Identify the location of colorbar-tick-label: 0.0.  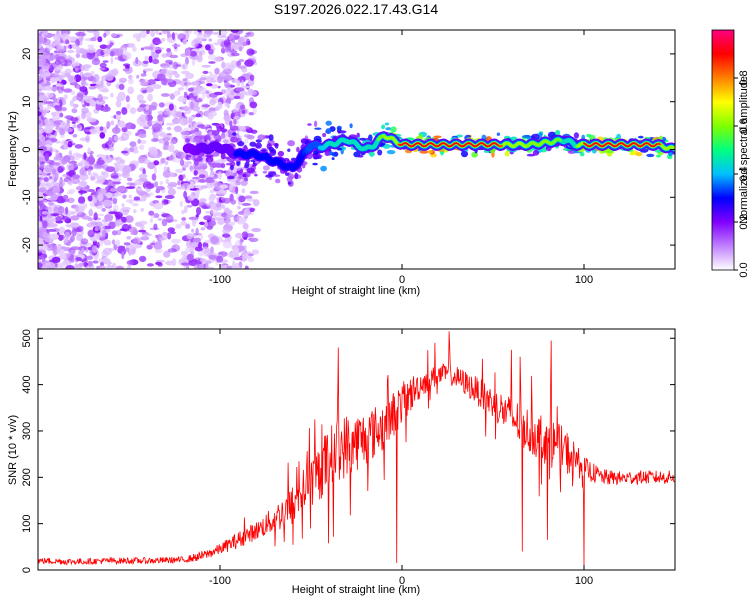
(744, 269).